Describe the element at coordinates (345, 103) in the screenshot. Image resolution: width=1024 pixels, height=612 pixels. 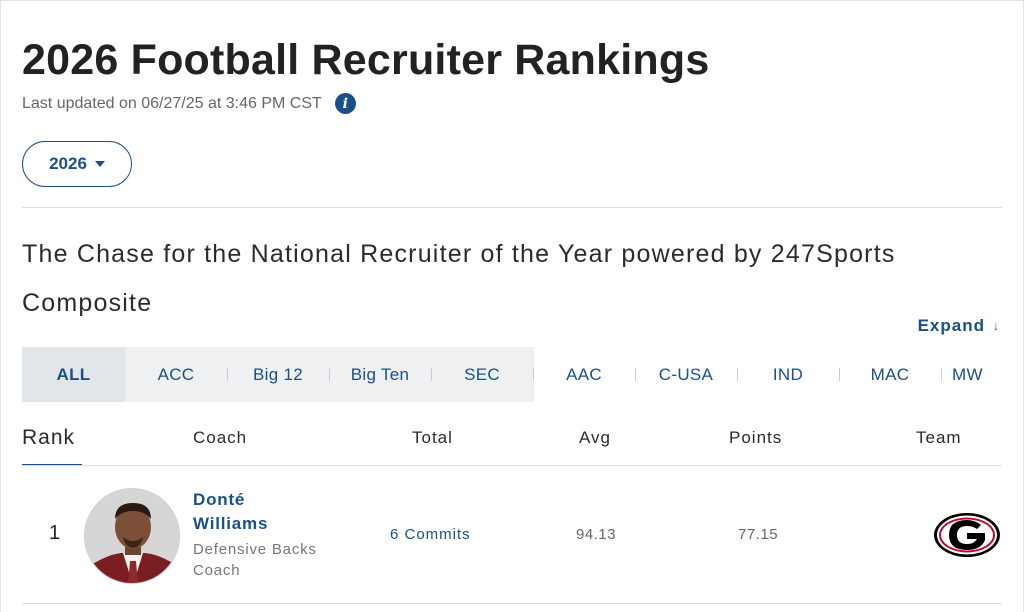
I see `info-icon: i` at that location.